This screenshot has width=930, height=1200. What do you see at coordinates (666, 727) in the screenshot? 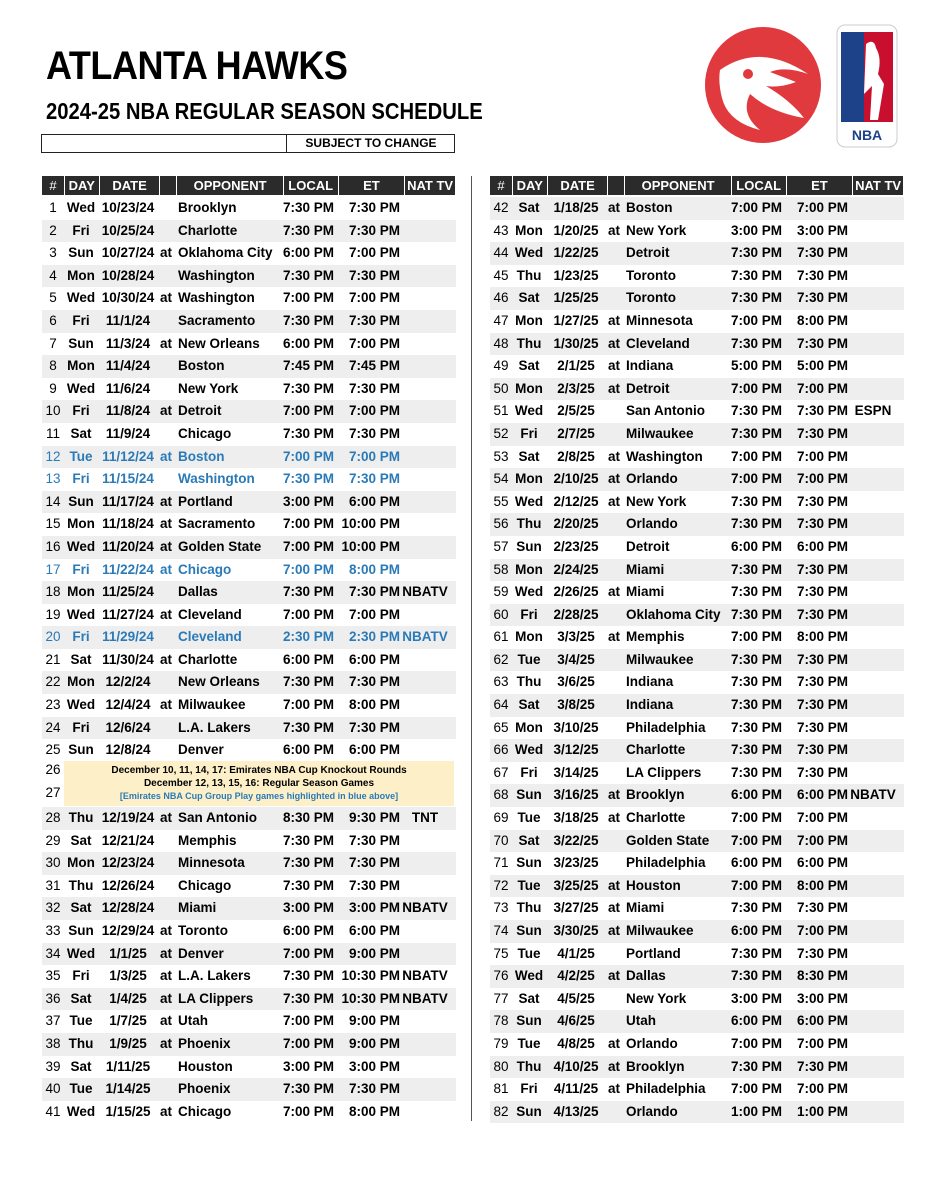
I see `cell: Philadelphia` at bounding box center [666, 727].